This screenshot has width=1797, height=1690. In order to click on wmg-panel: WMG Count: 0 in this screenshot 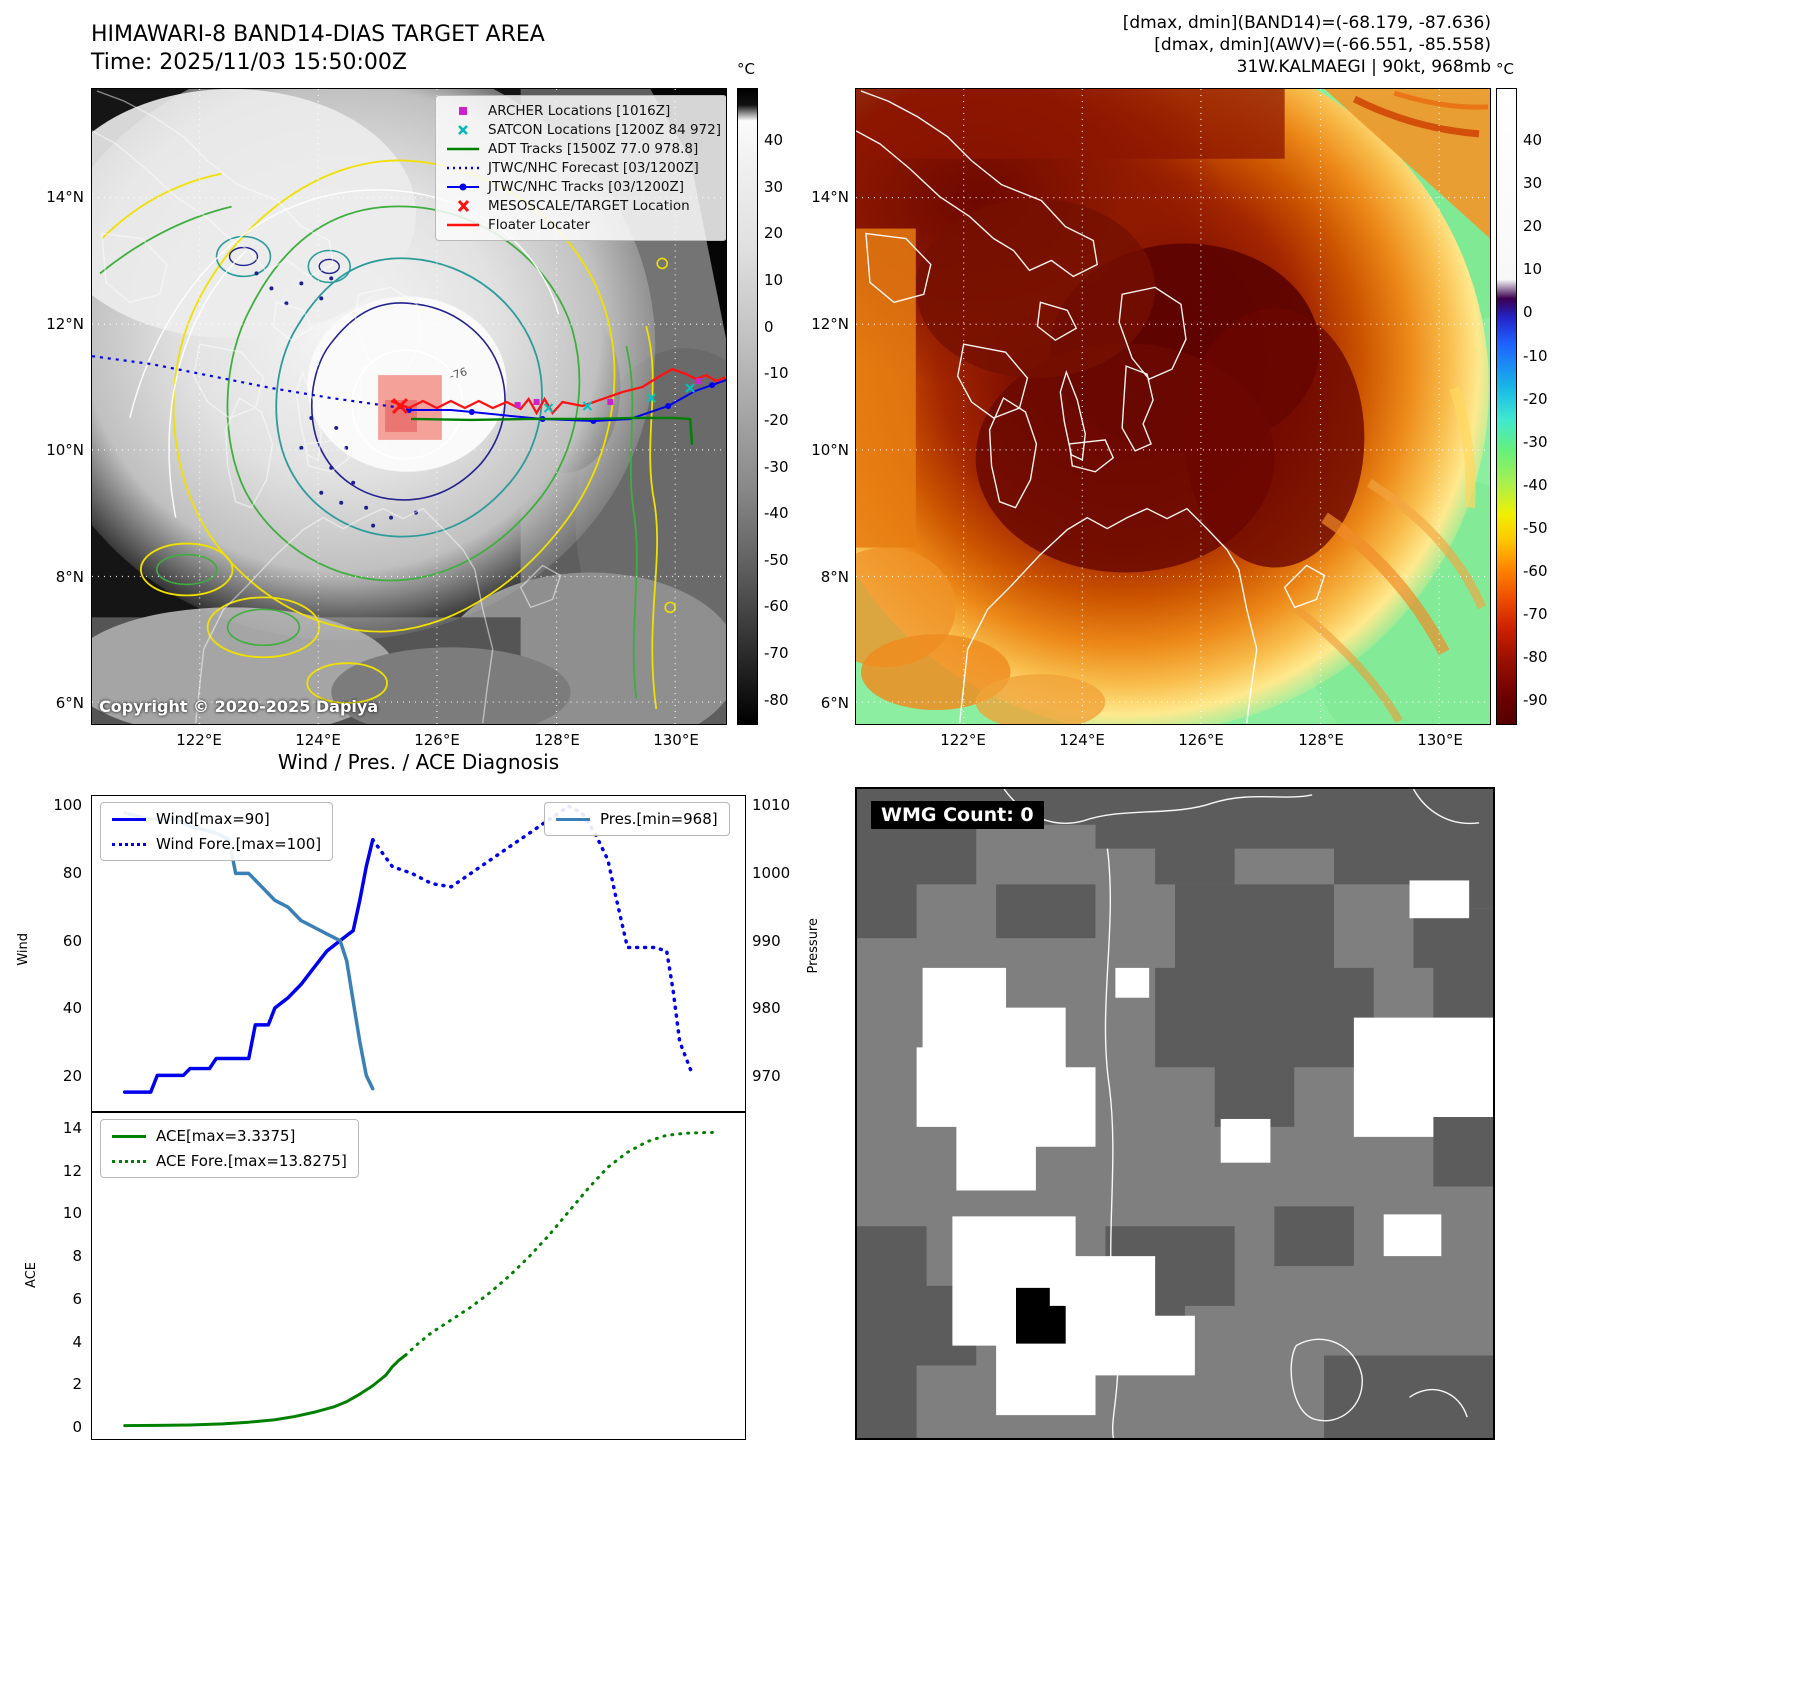, I will do `click(1175, 1113)`.